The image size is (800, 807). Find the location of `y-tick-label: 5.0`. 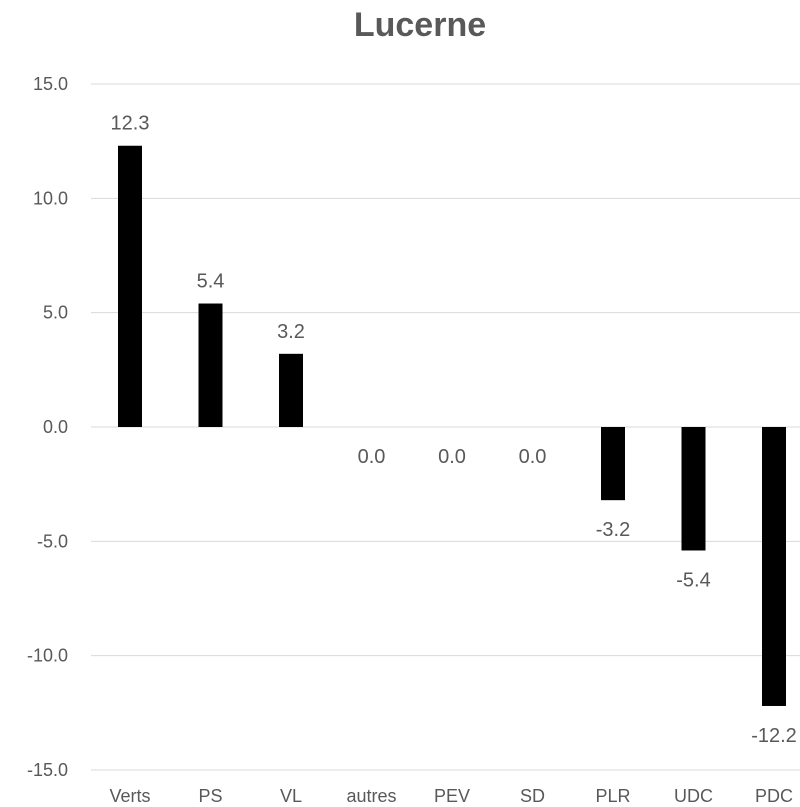

y-tick-label: 5.0 is located at coordinates (55, 313).